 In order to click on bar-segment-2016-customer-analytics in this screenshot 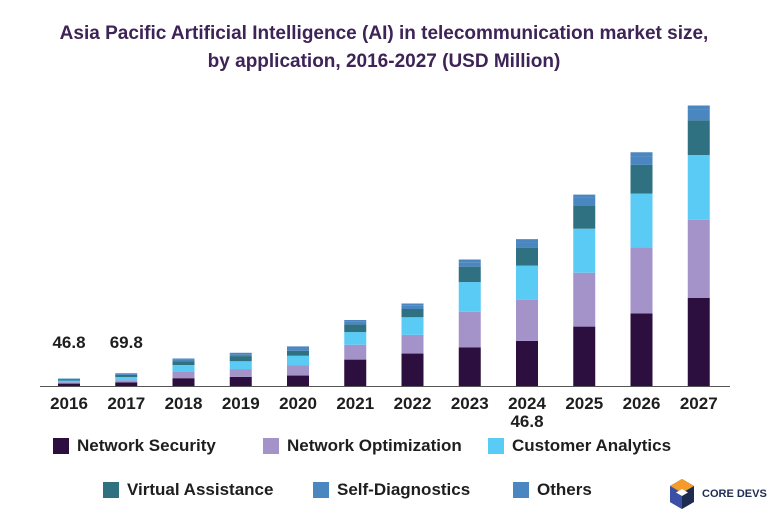, I will do `click(69, 381)`.